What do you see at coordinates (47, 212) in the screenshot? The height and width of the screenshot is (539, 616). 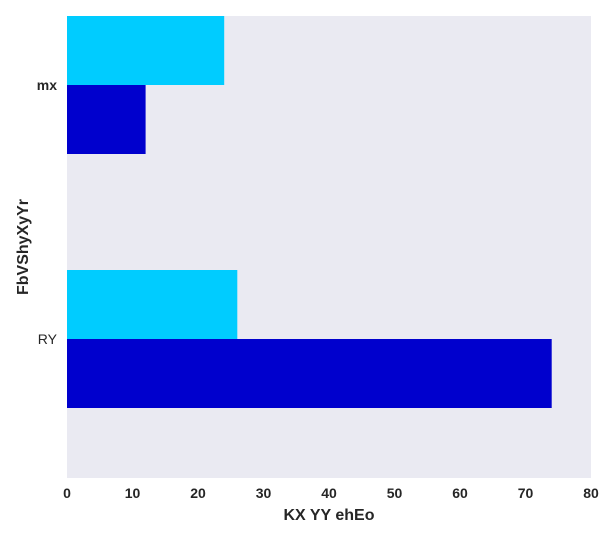 I see `y-axis-ticks: mx RY` at bounding box center [47, 212].